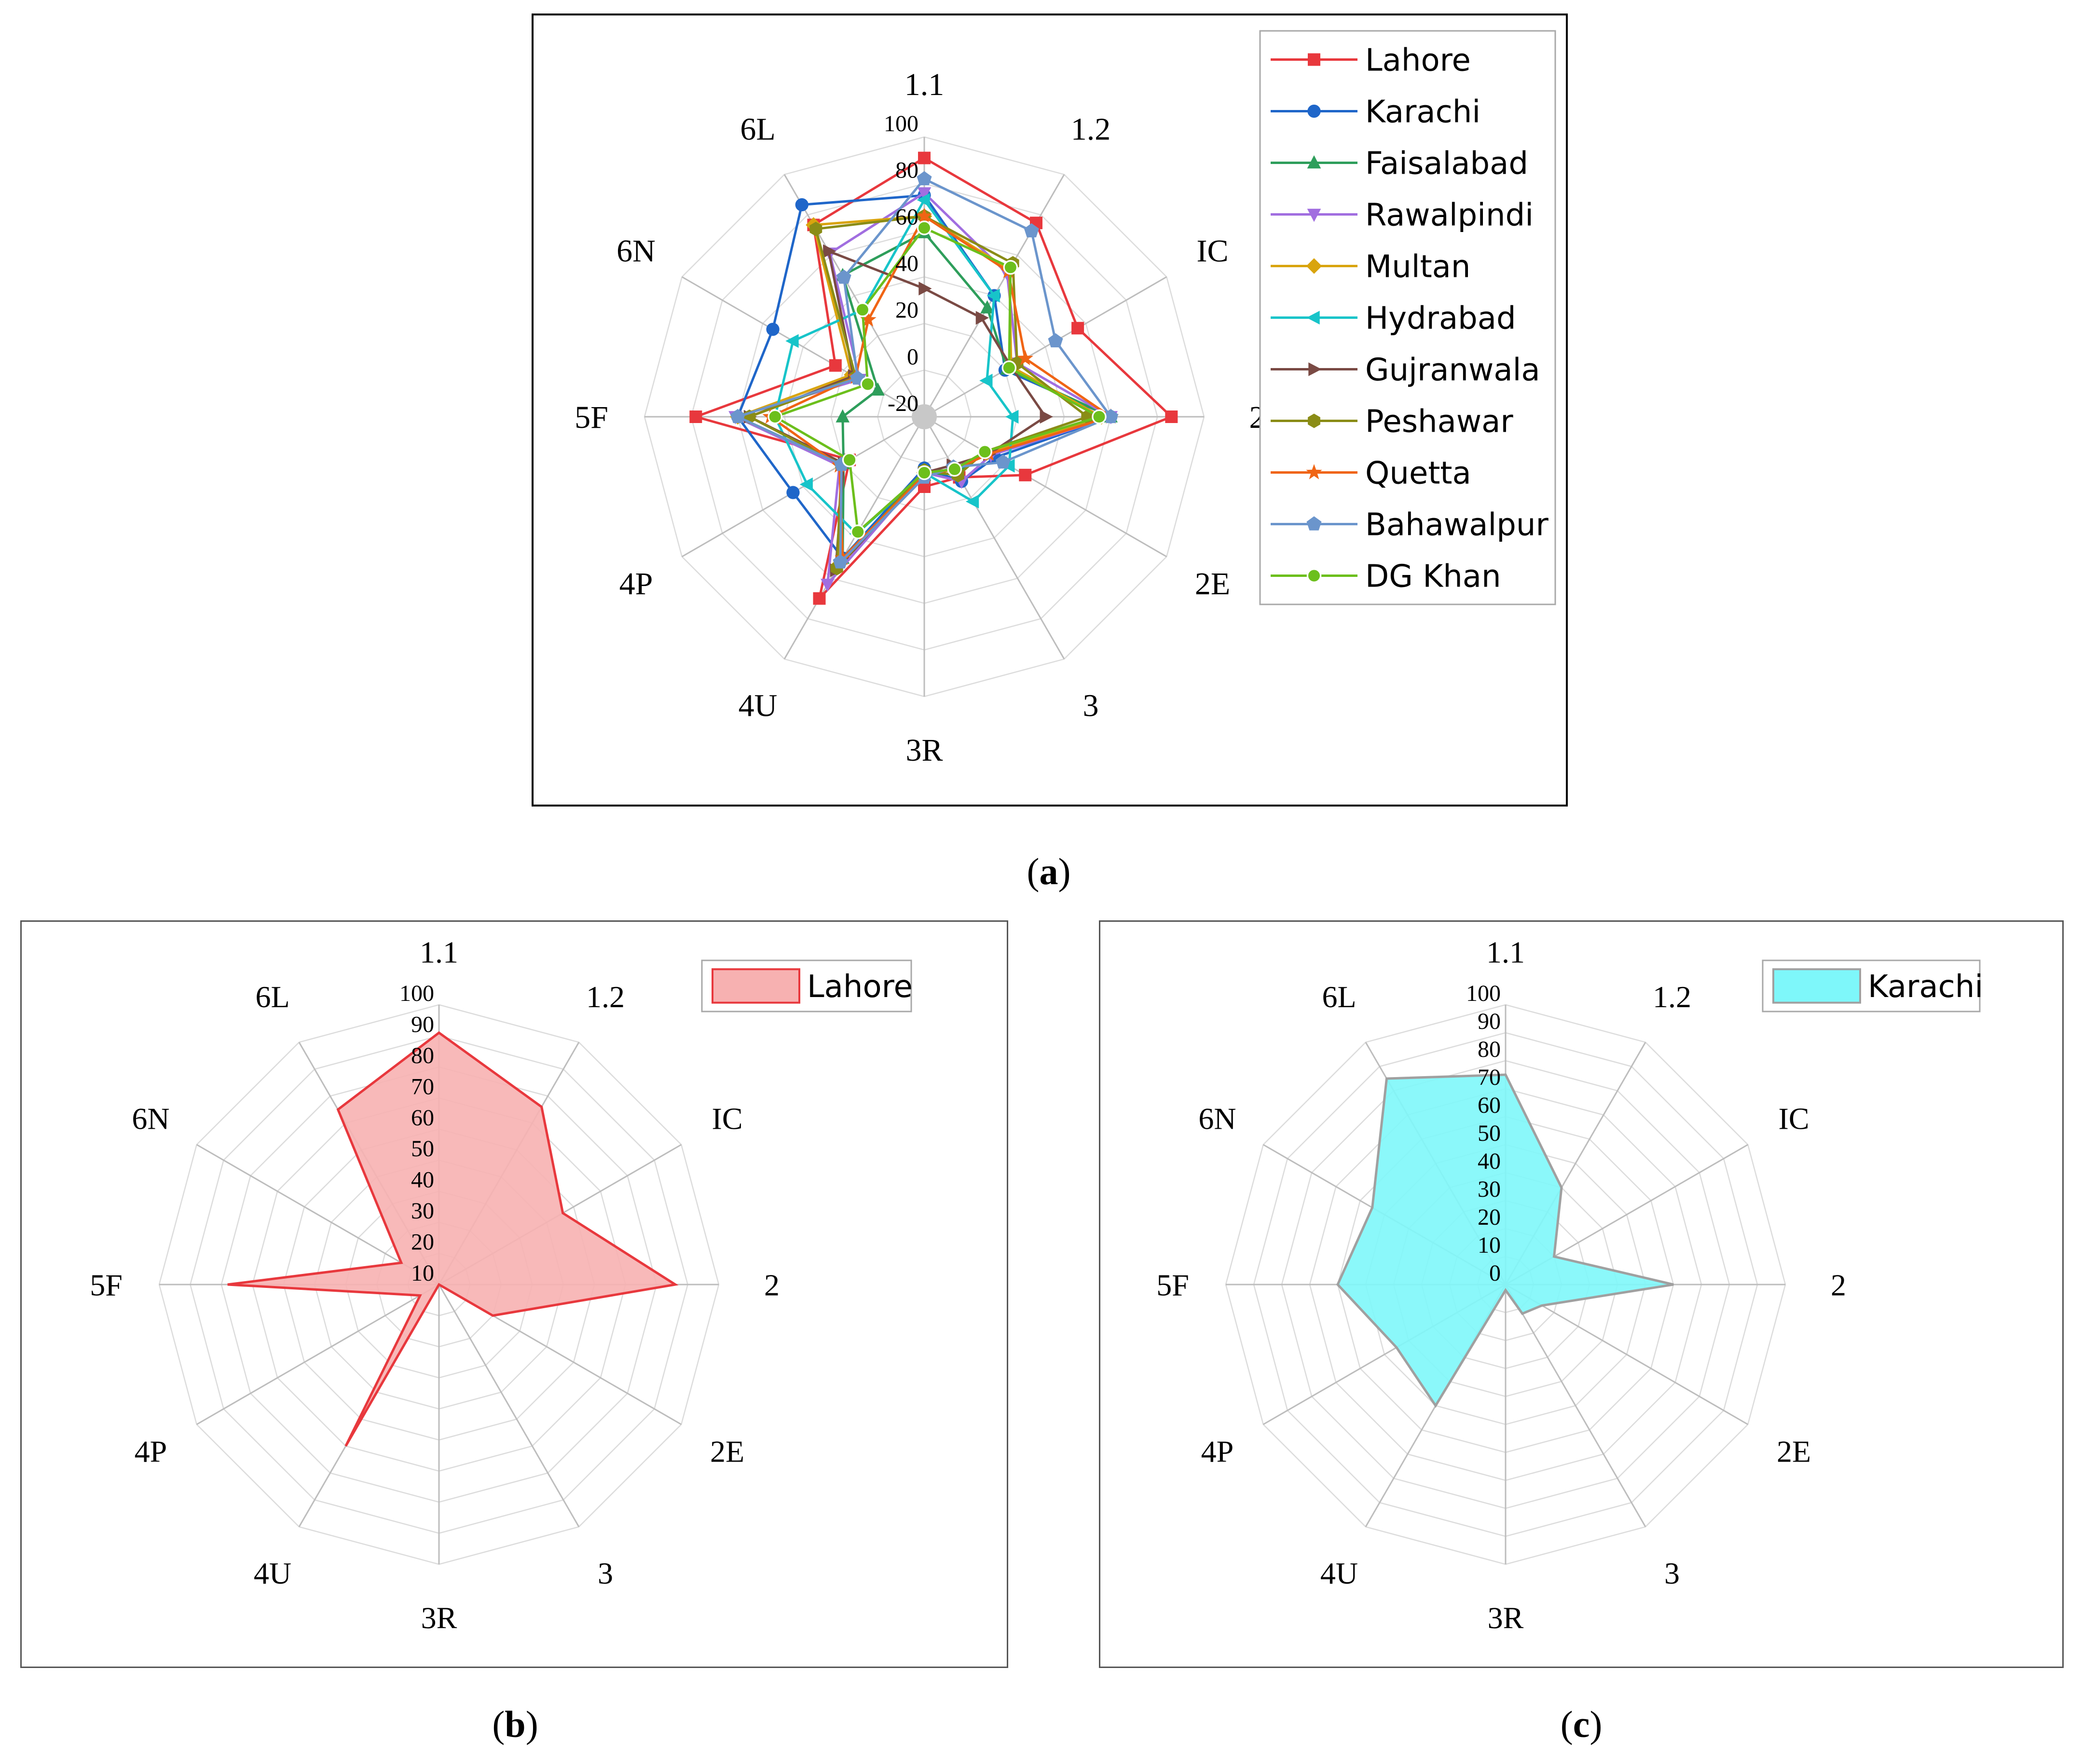 The width and height of the screenshot is (2083, 1764). Describe the element at coordinates (860, 987) in the screenshot. I see `legend-label-lahore: Lahore` at that location.